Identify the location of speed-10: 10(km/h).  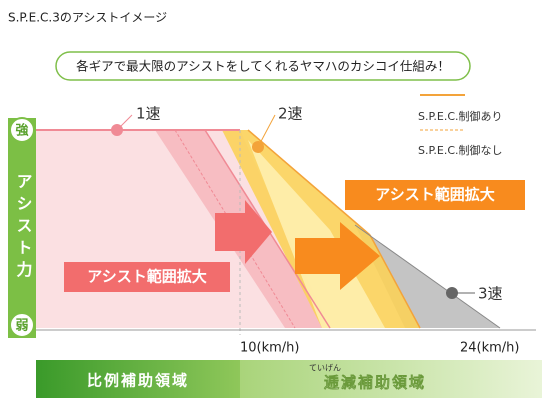
(270, 348).